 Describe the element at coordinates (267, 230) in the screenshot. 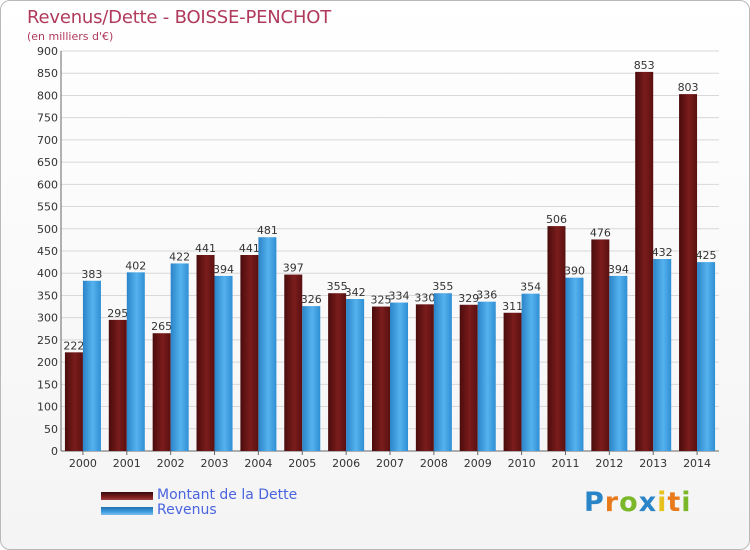

I see `data-label-revenus: 481` at that location.